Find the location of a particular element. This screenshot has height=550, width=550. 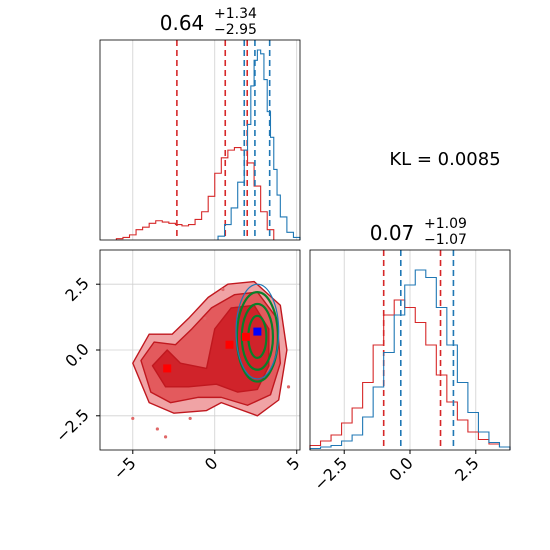

x-tick-label: 0.0 is located at coordinates (400, 468).